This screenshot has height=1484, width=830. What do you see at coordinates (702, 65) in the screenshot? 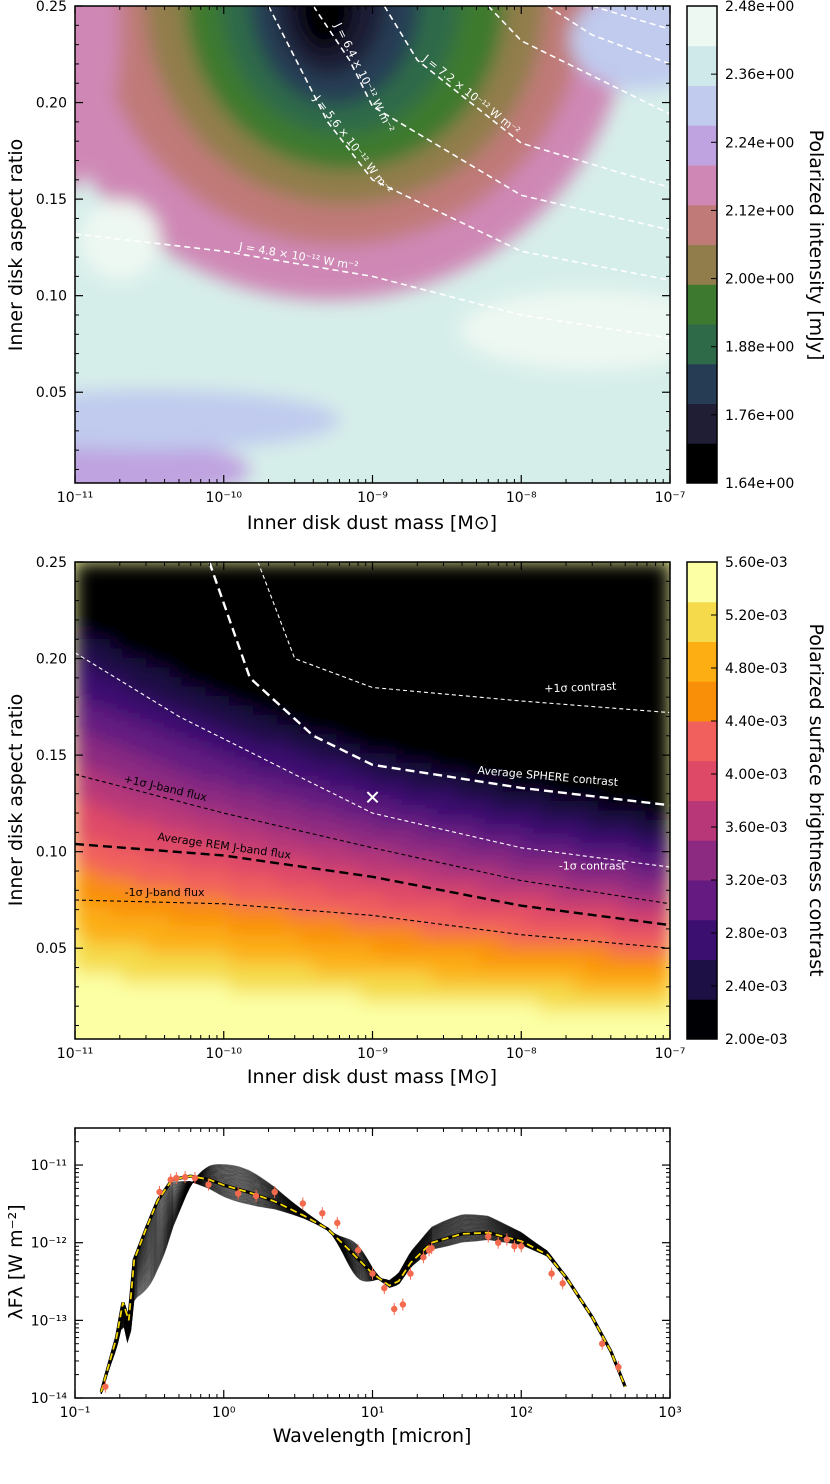
I see `panel-1-colorbar-band` at bounding box center [702, 65].